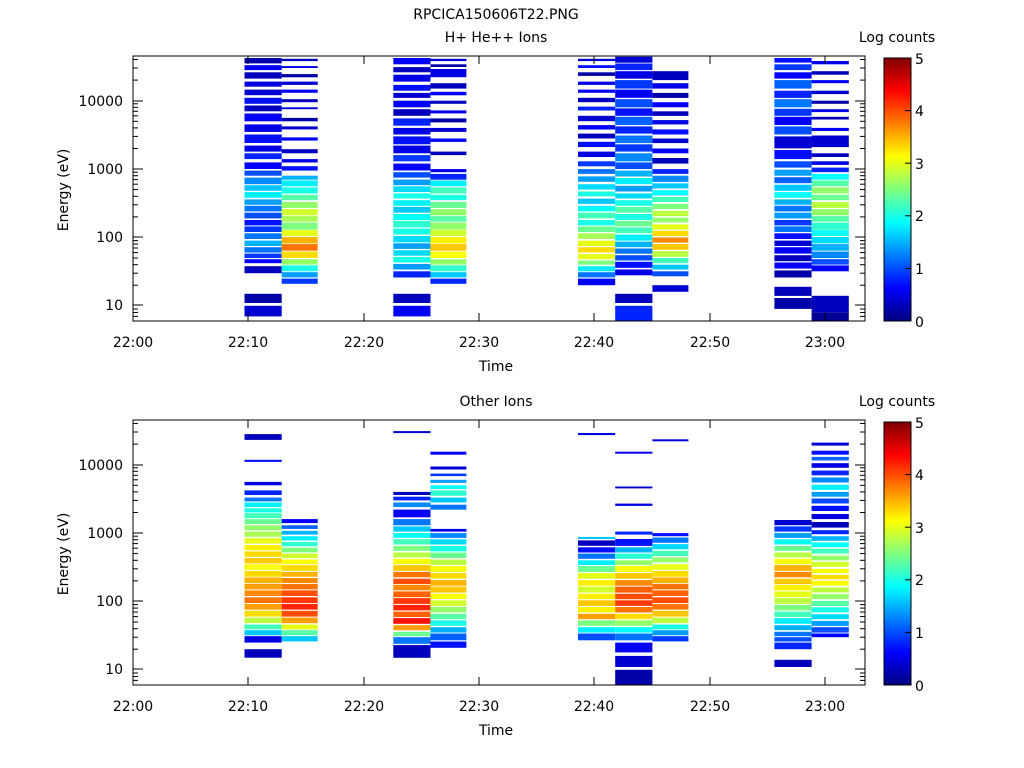 The width and height of the screenshot is (1024, 768). I want to click on x-tick-label: 22:00, so click(133, 707).